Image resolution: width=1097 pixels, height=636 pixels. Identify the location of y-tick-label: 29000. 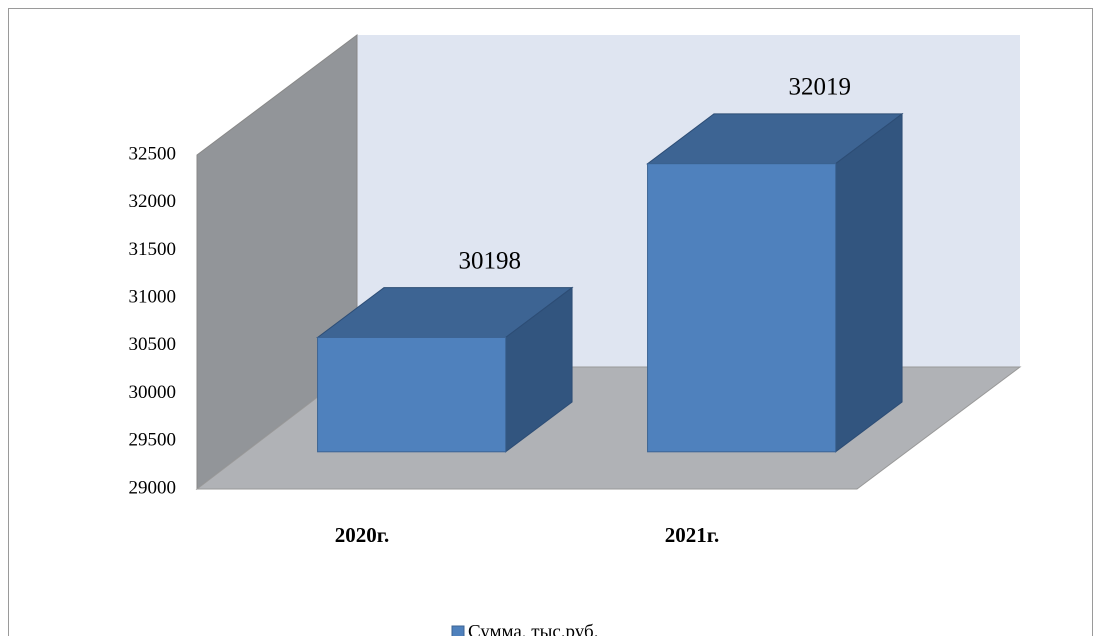
(153, 487).